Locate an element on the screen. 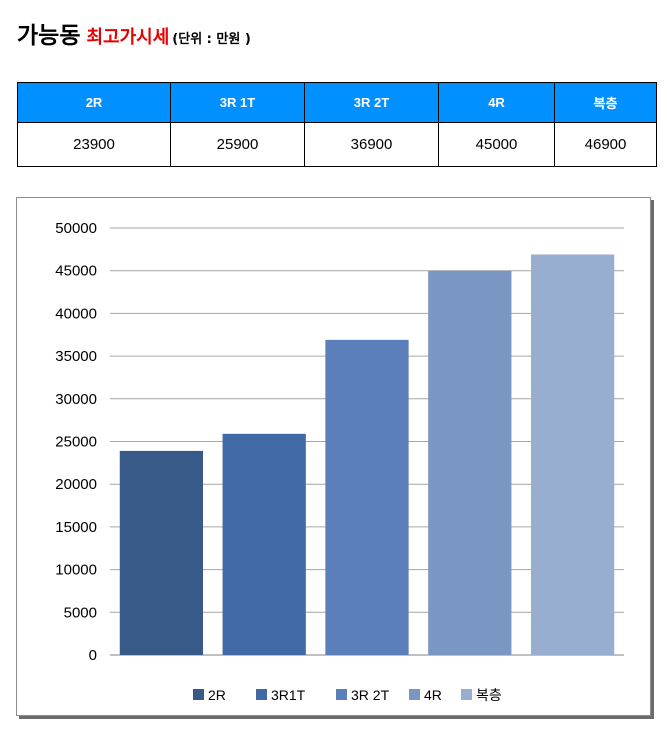 The height and width of the screenshot is (740, 667). column-header: 3R 1T is located at coordinates (237, 102).